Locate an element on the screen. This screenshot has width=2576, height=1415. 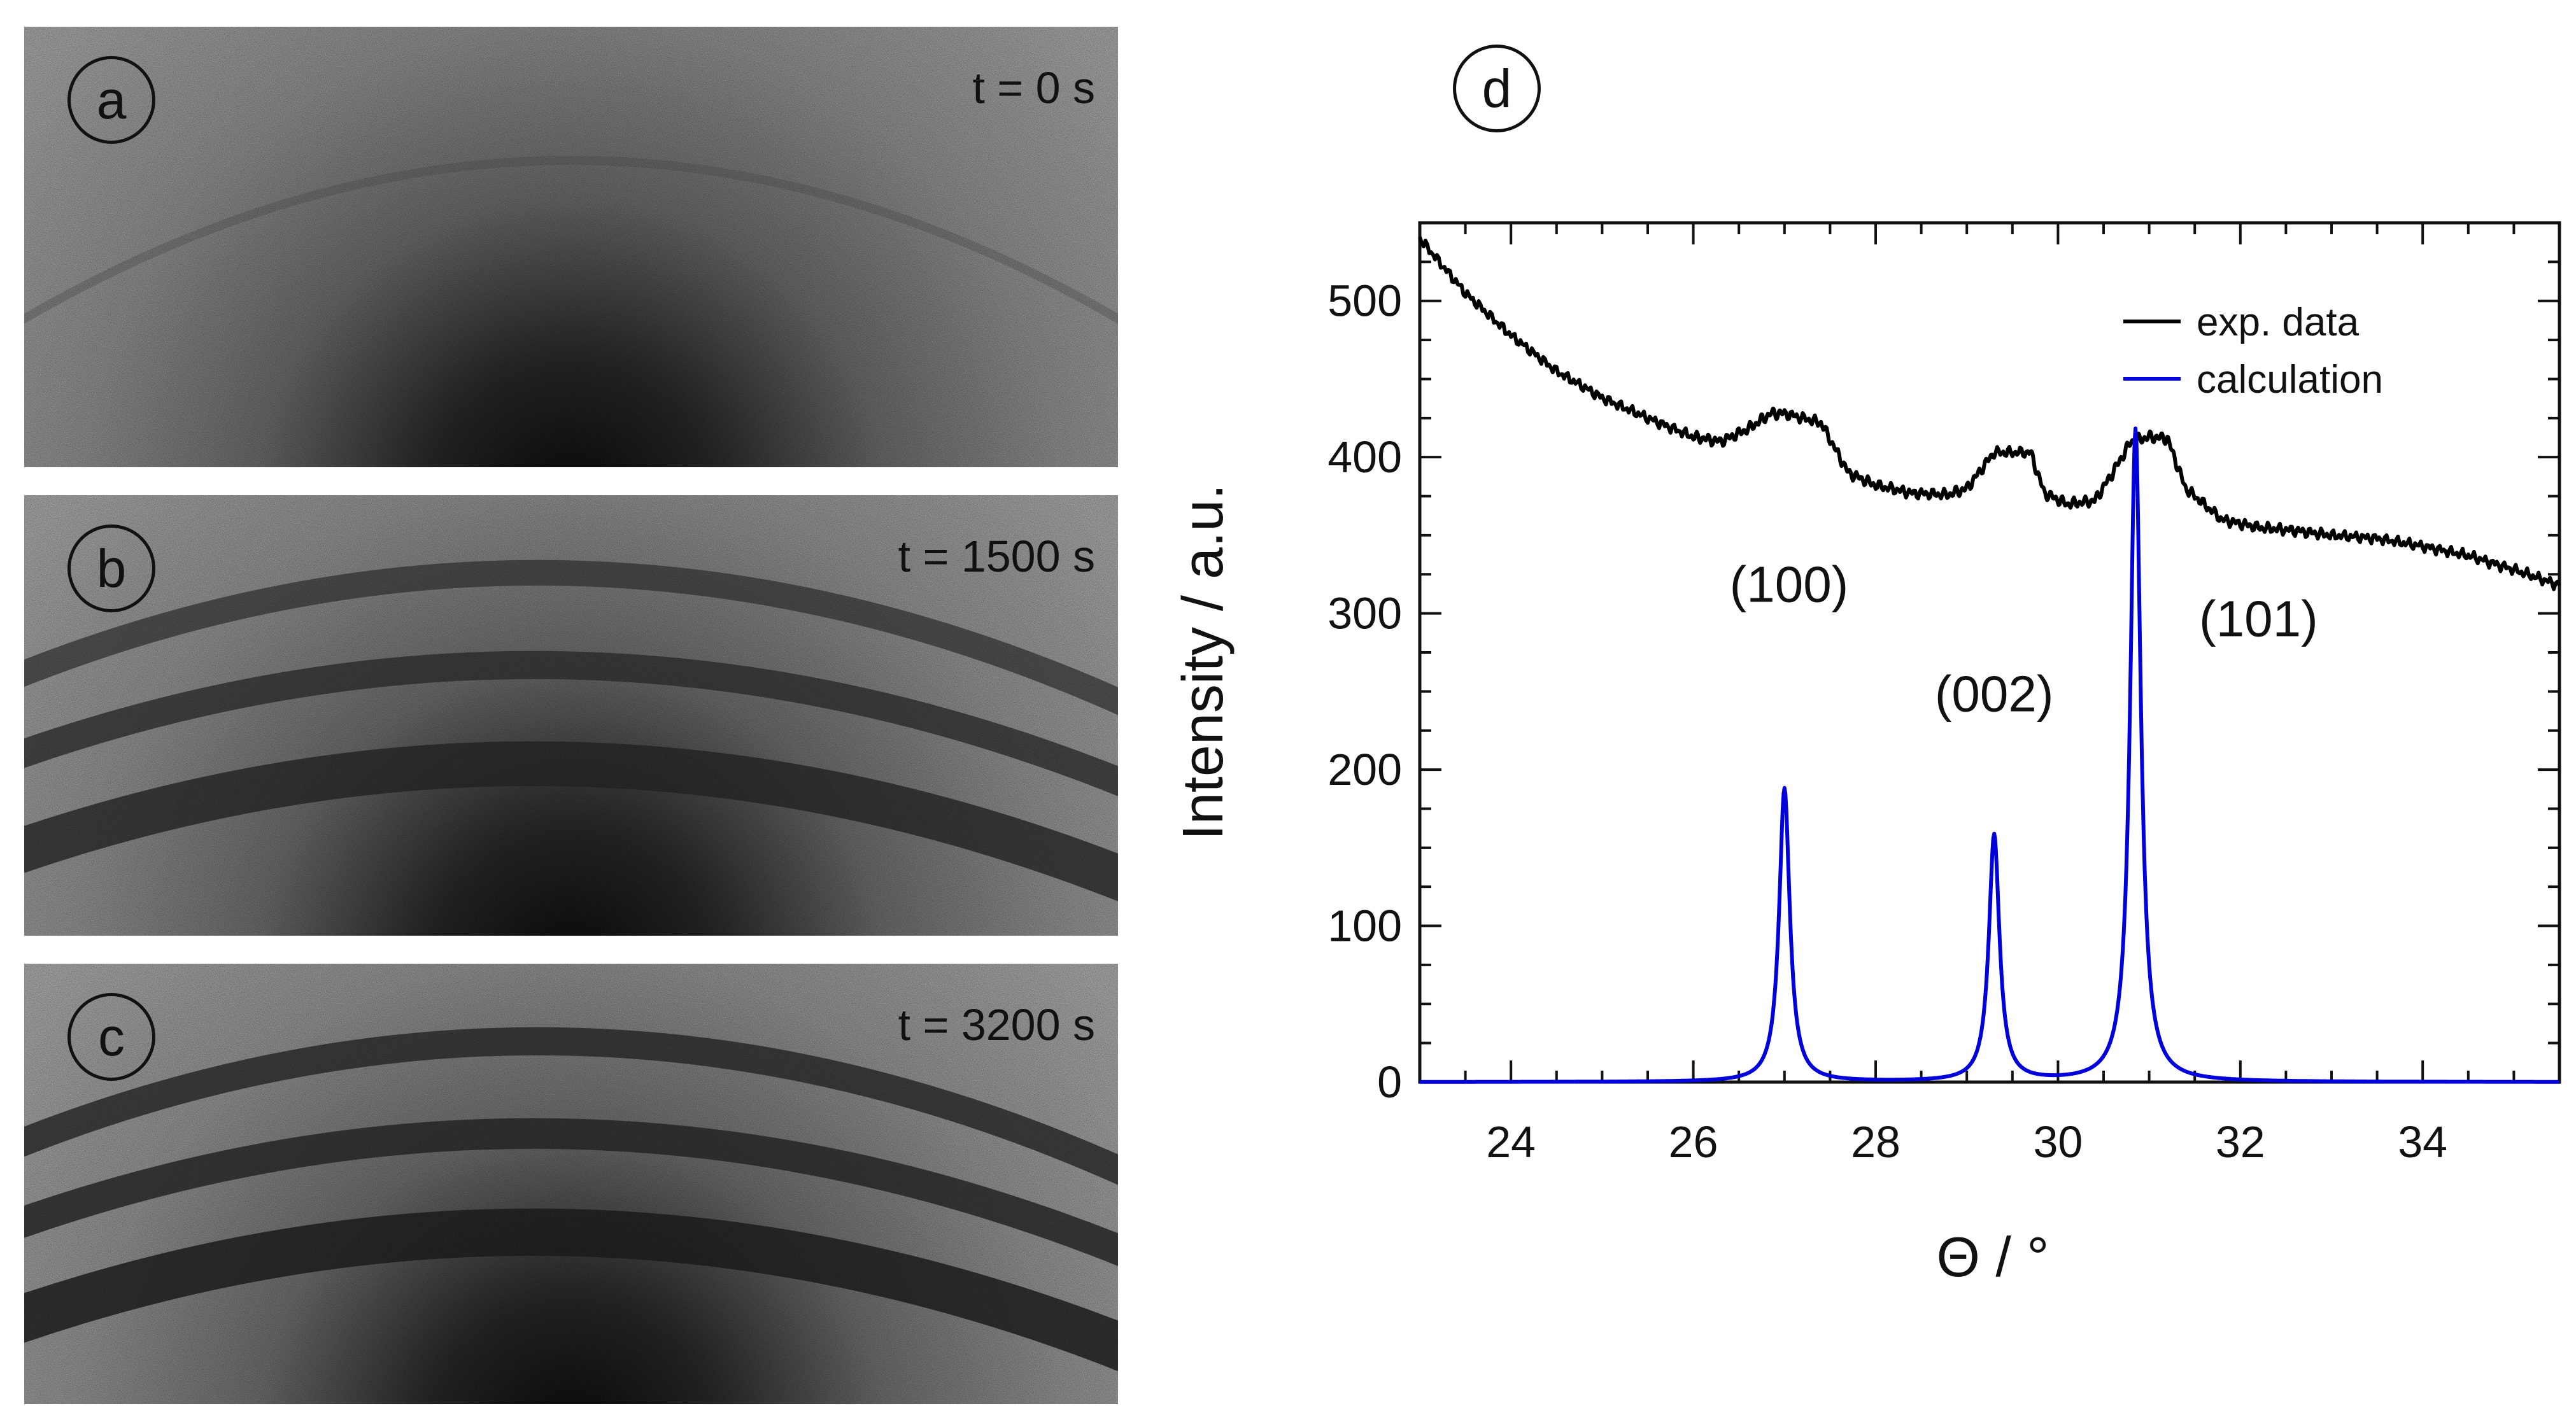
diffraction-panel-c: c t = 3200 s is located at coordinates (571, 1184).